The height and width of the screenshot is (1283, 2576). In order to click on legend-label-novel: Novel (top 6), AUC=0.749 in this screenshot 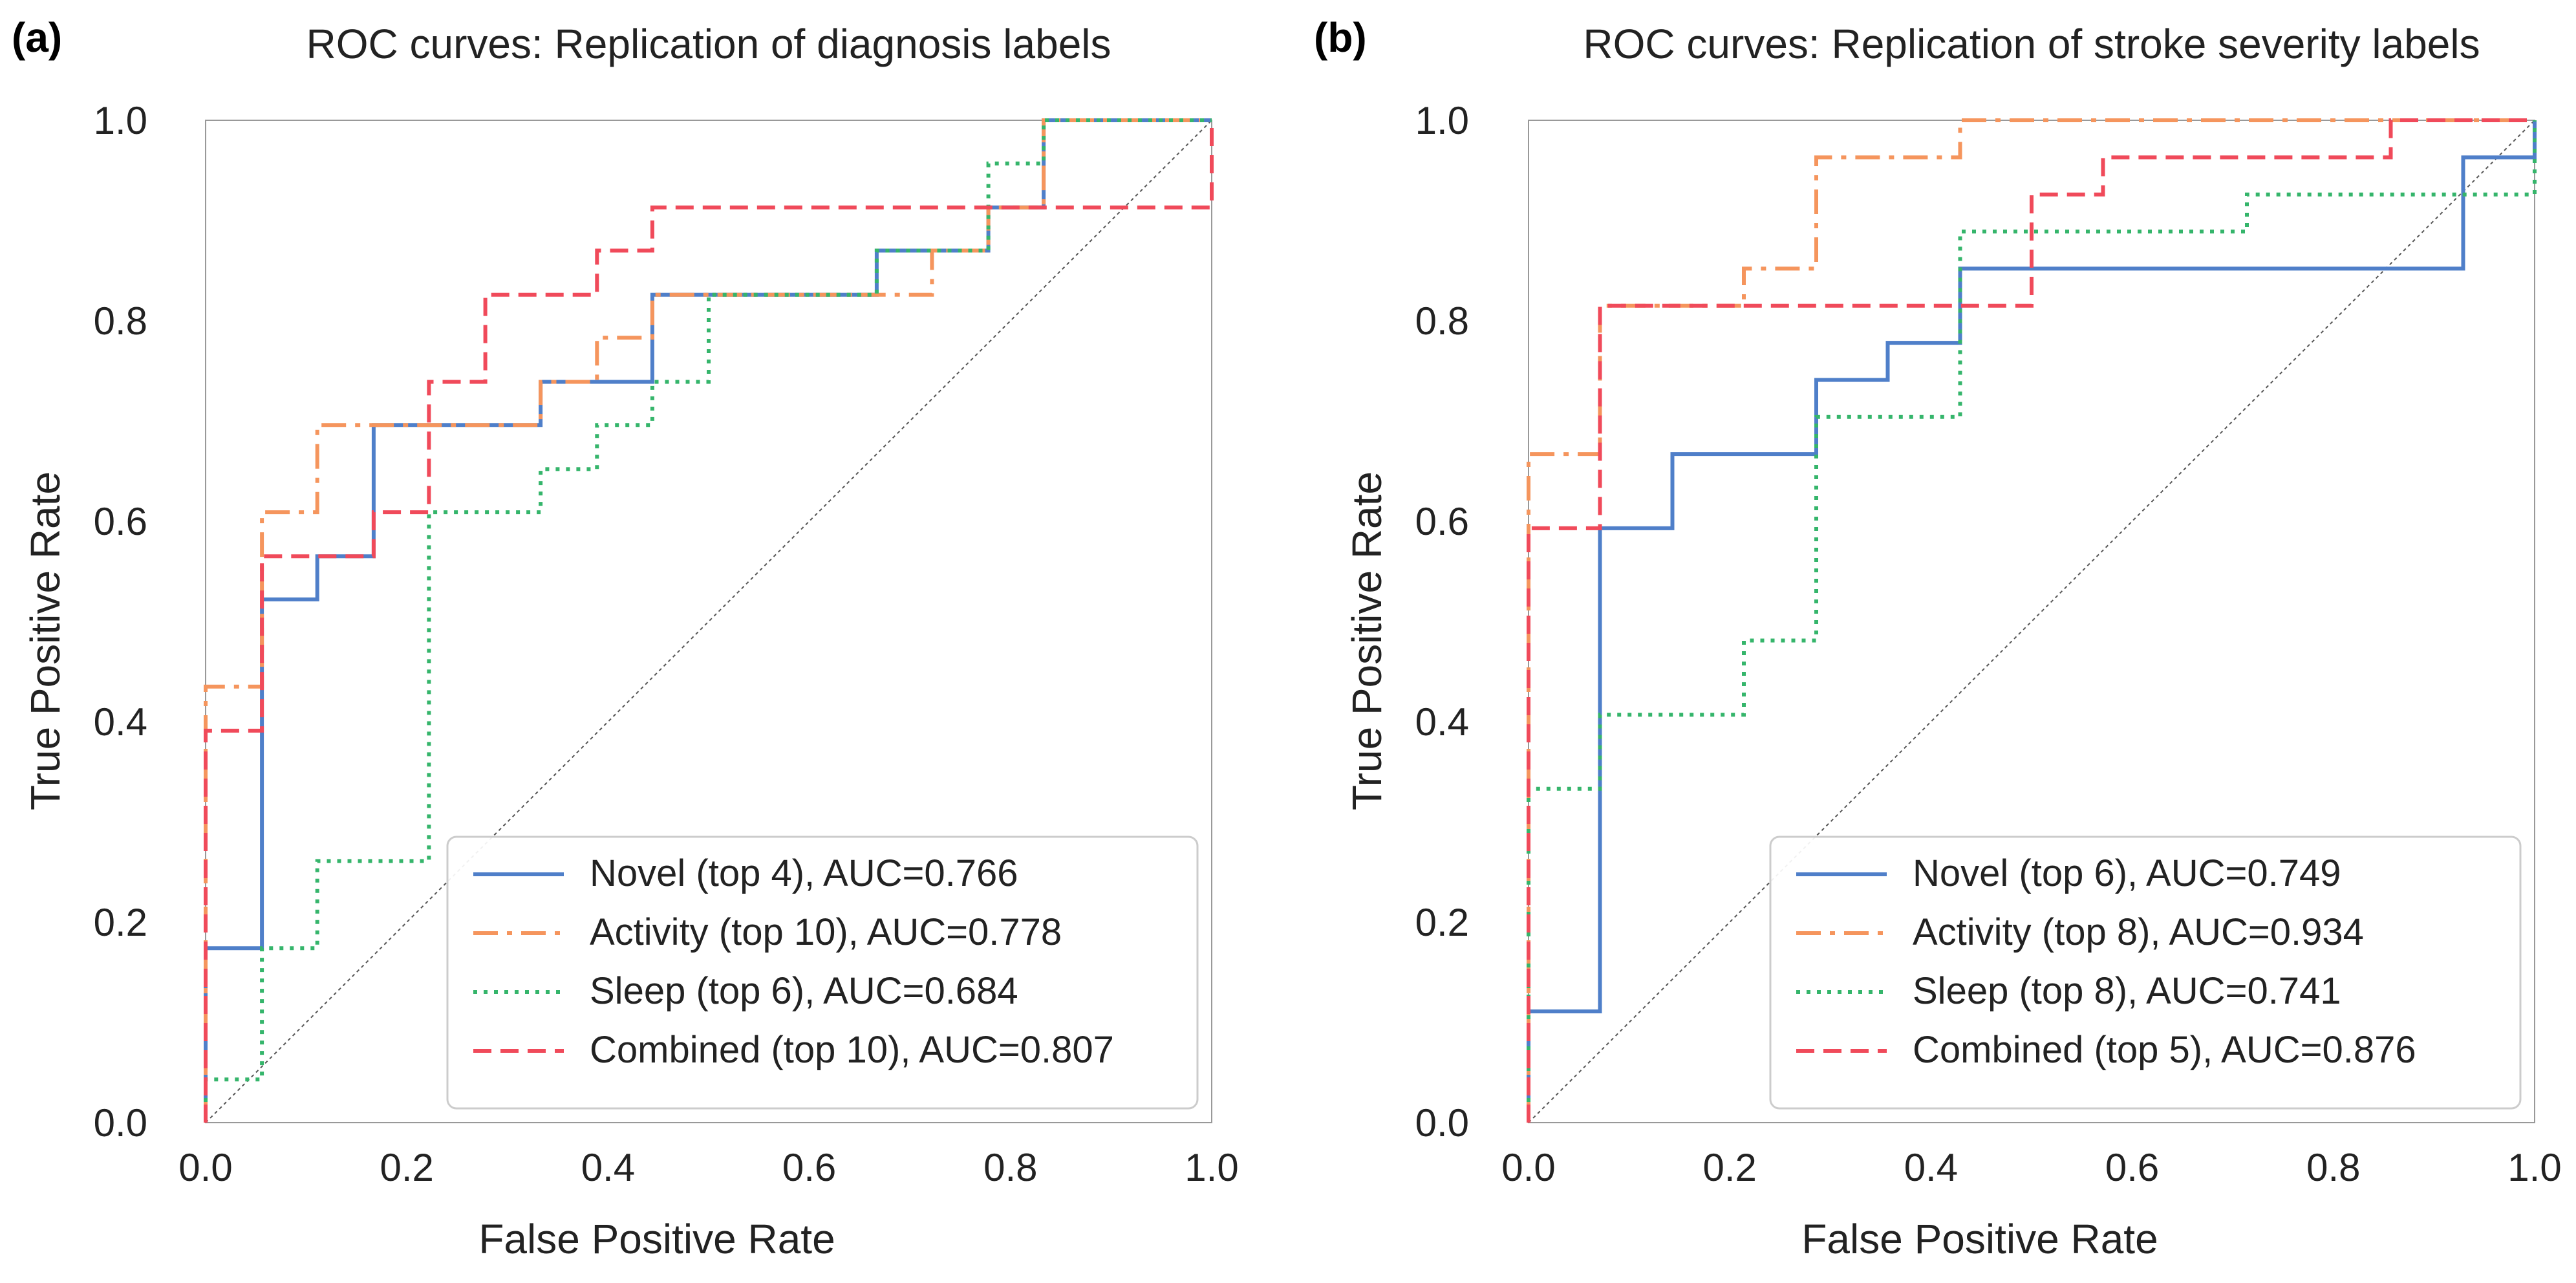, I will do `click(2127, 873)`.